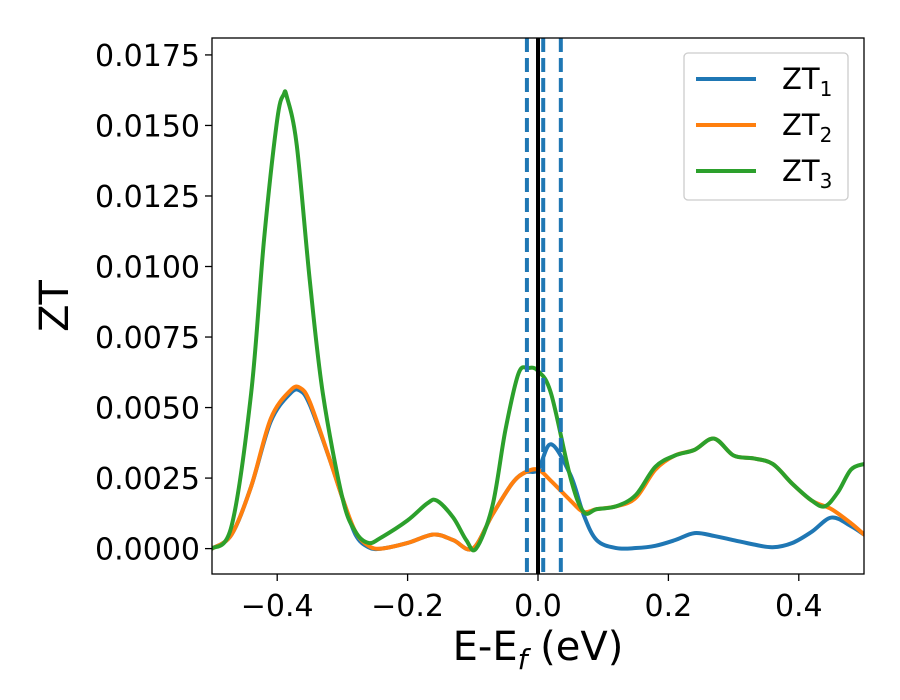 Image resolution: width=900 pixels, height=700 pixels. What do you see at coordinates (147, 268) in the screenshot?
I see `y-tick-label: 0.0100` at bounding box center [147, 268].